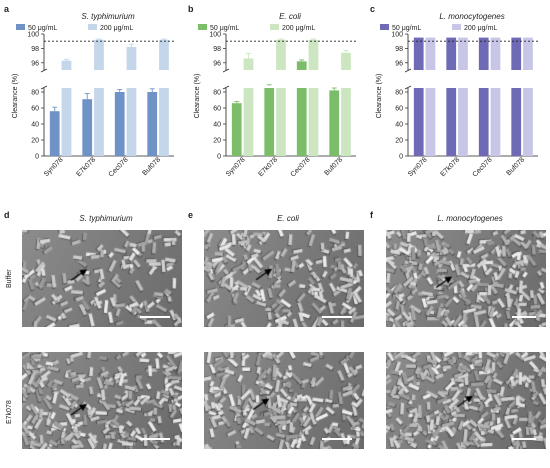 The width and height of the screenshot is (550, 468). I want to click on micrograph-d-buffer, so click(102, 278).